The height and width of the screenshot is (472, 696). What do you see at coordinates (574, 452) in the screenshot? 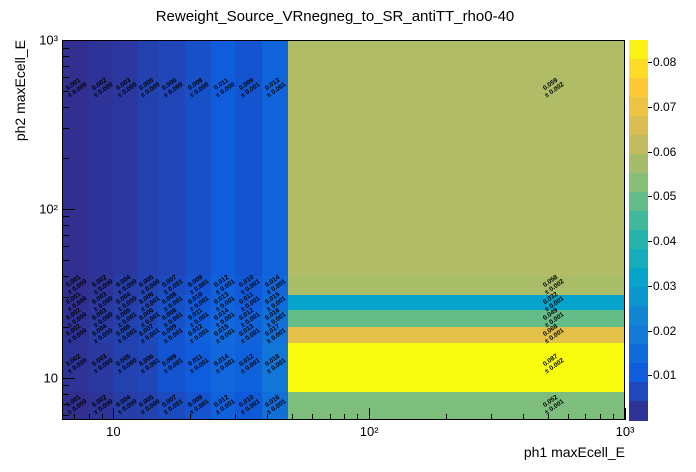
I see `x-axis-title: ph1 maxEcell_E` at bounding box center [574, 452].